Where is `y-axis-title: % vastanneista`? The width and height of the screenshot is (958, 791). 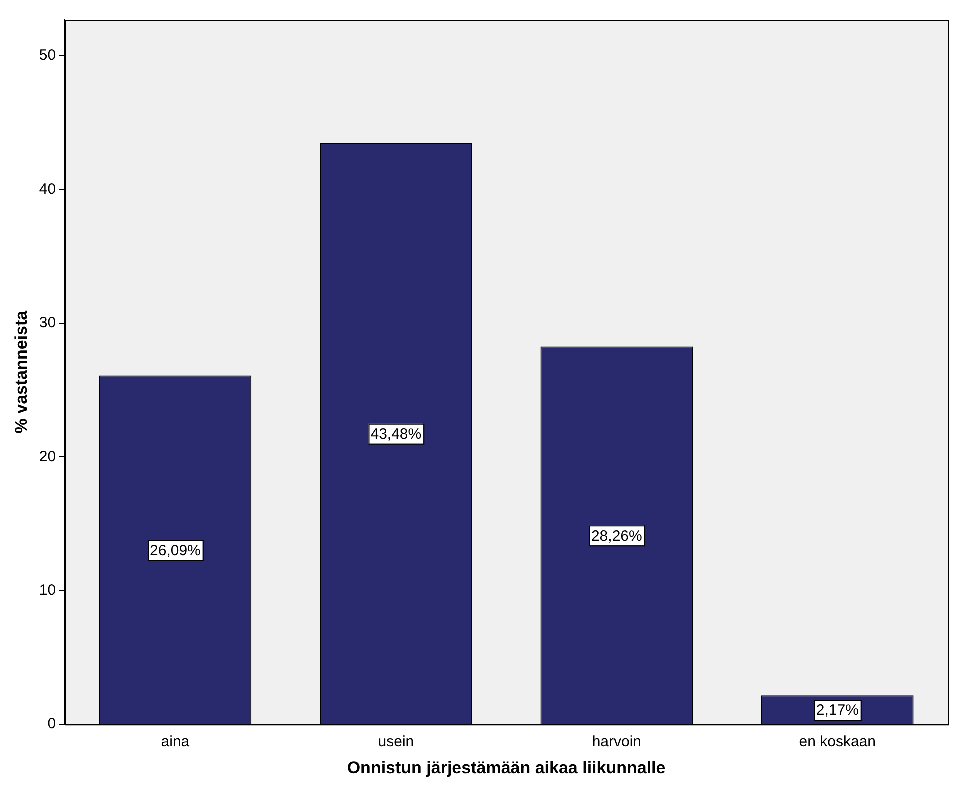 y-axis-title: % vastanneista is located at coordinates (21, 372).